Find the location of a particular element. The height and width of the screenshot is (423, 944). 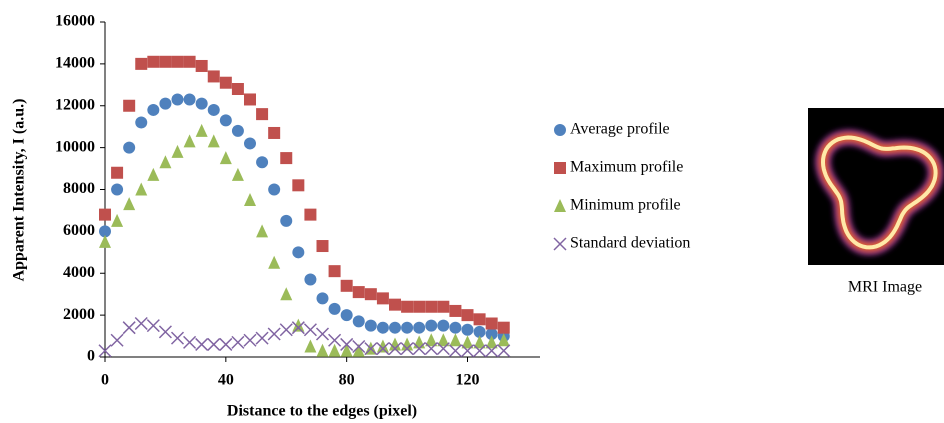

legend-label: Average profile is located at coordinates (620, 129).